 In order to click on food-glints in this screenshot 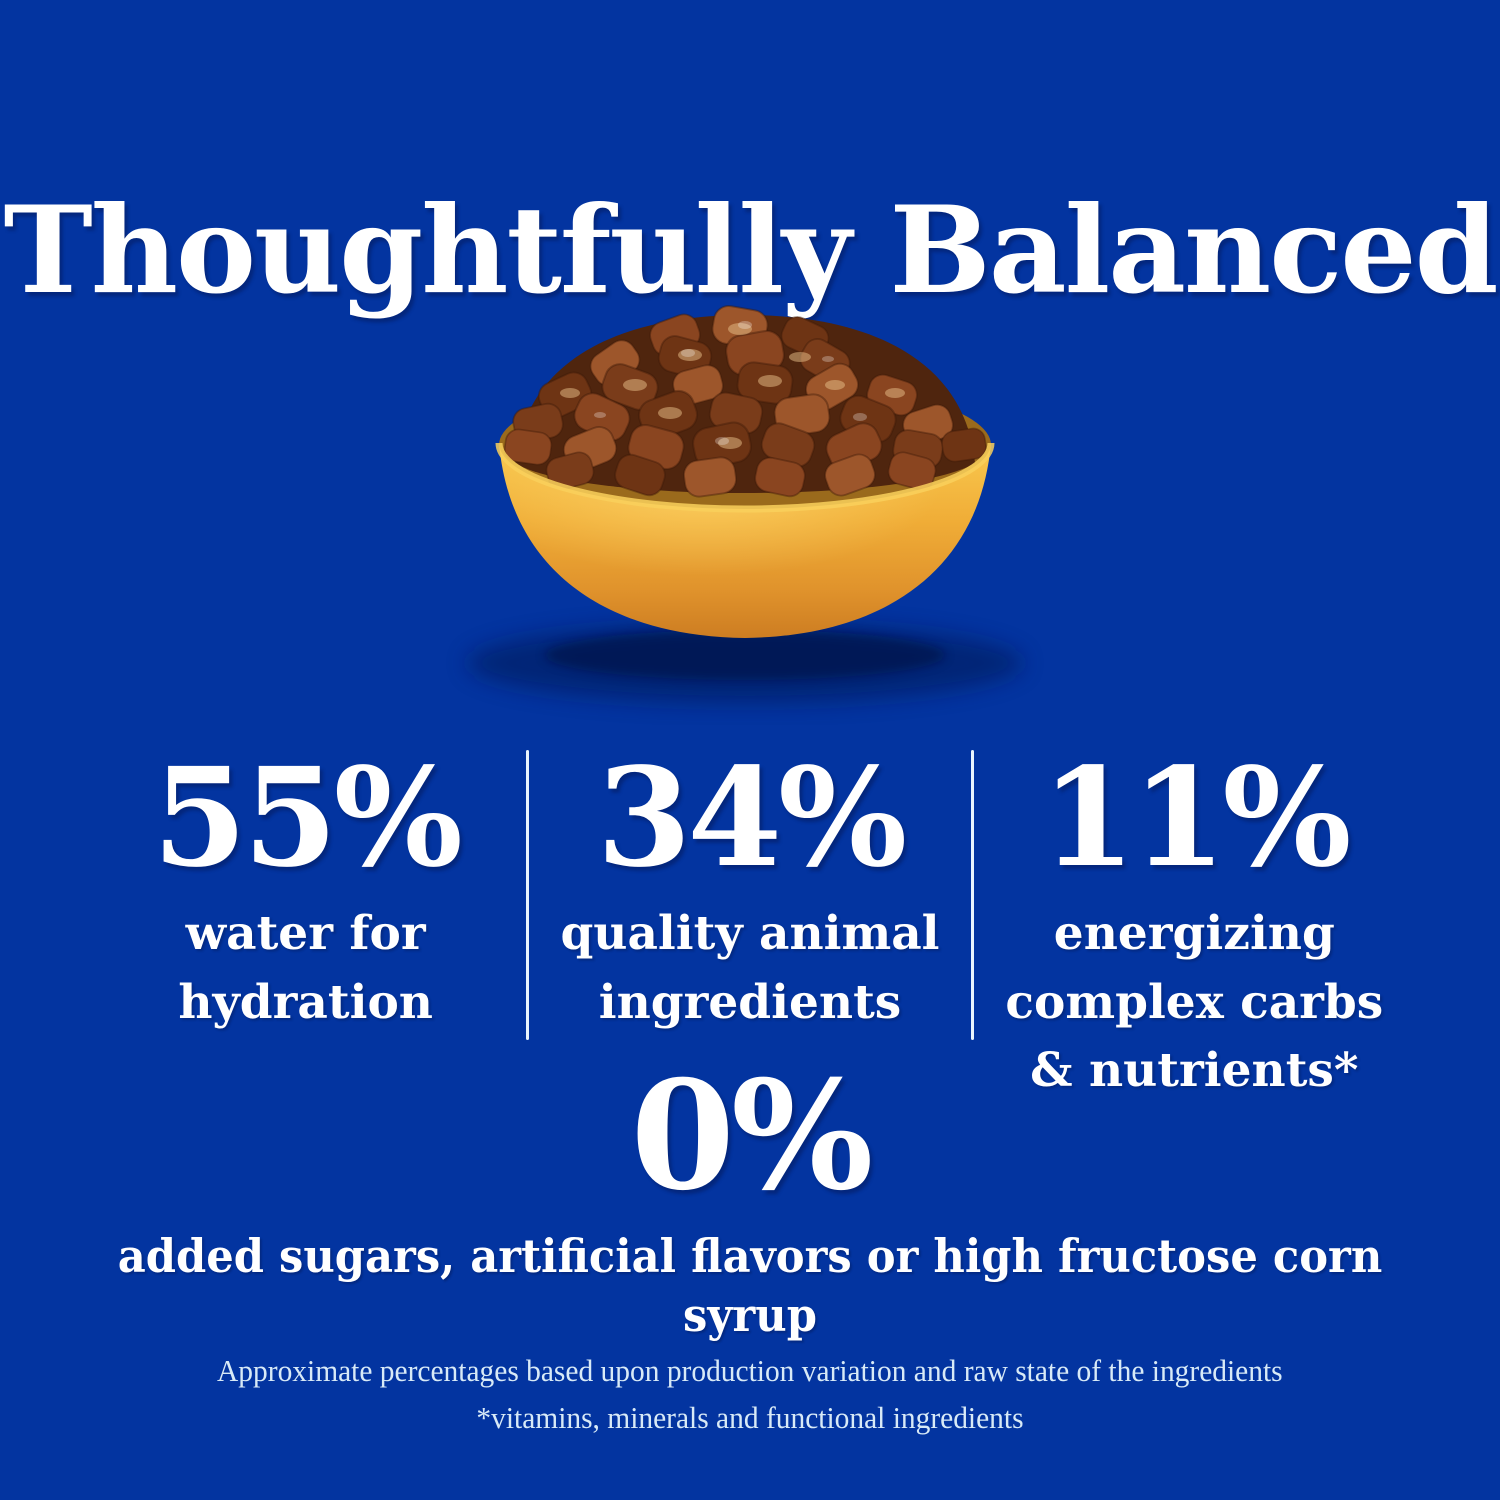, I will do `click(730, 383)`.